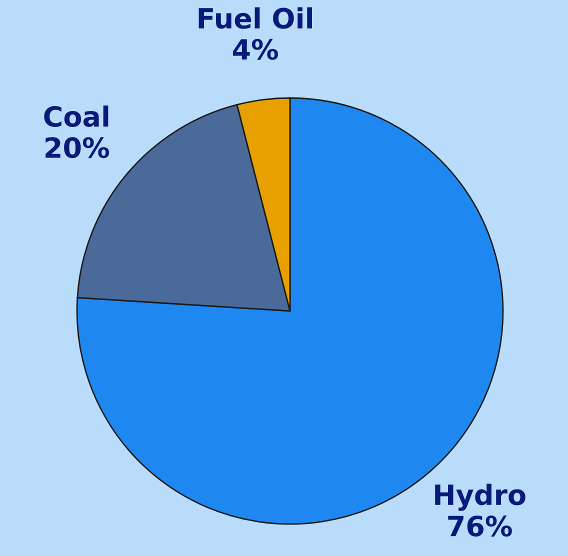 Image resolution: width=568 pixels, height=556 pixels. I want to click on data-label: 20%, so click(78, 147).